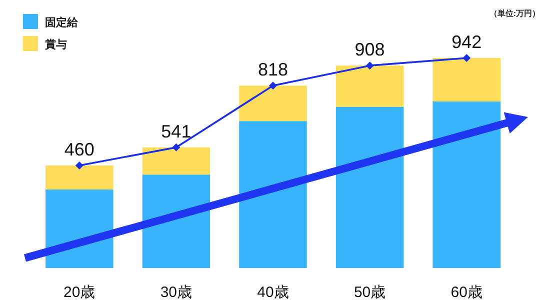  Describe the element at coordinates (62, 22) in the screenshot. I see `legend-label: 固定給` at that location.